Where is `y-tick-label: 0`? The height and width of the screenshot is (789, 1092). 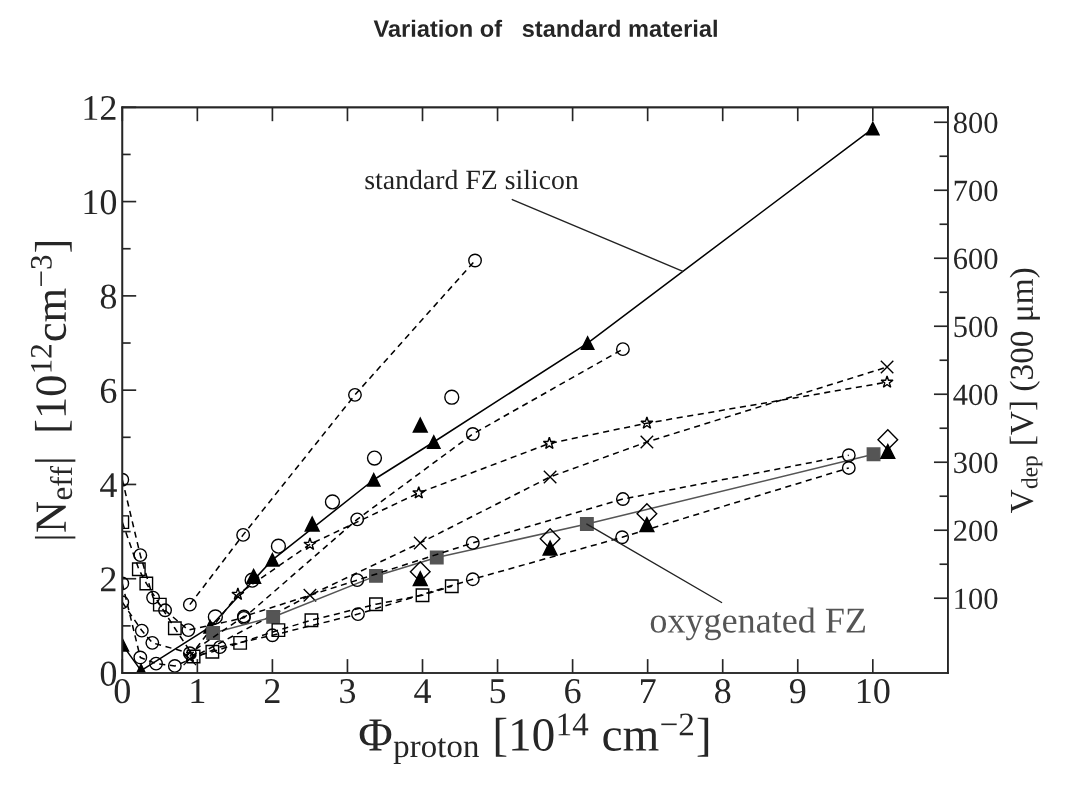 y-tick-label: 0 is located at coordinates (108, 673).